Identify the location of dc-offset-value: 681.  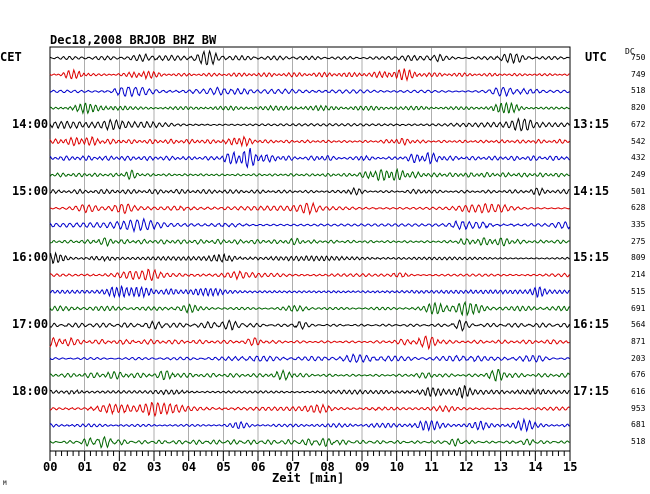
(638, 425).